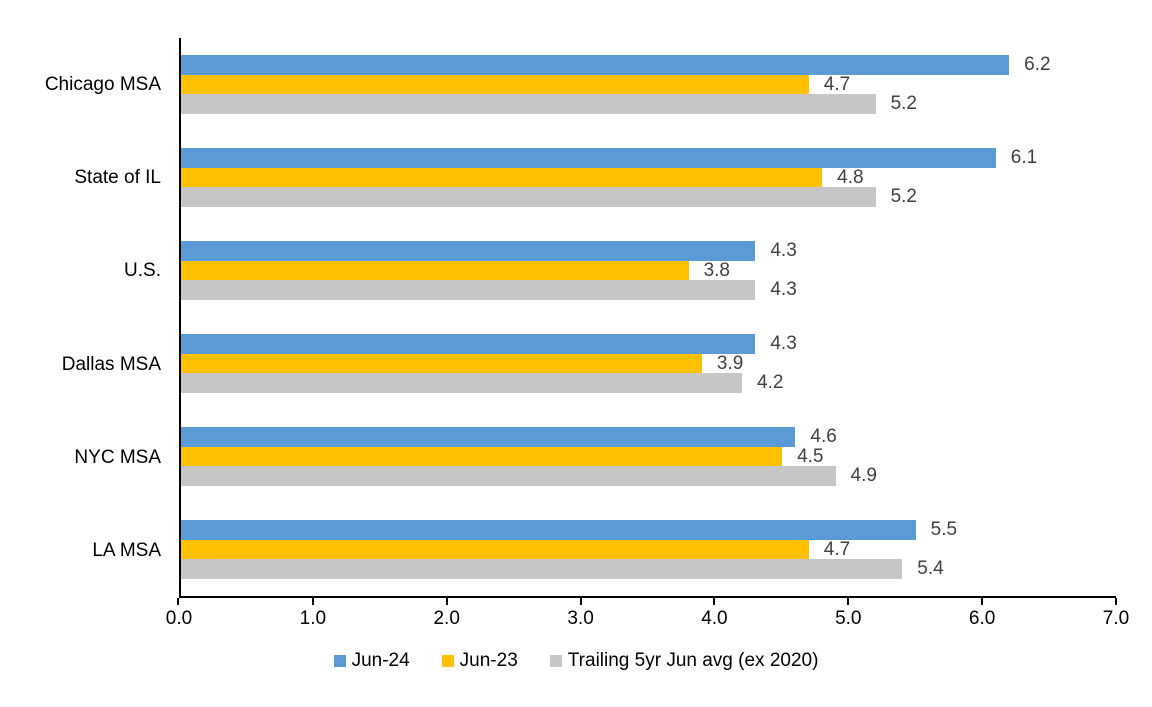  I want to click on x-axis-tick-3.0, so click(580, 601).